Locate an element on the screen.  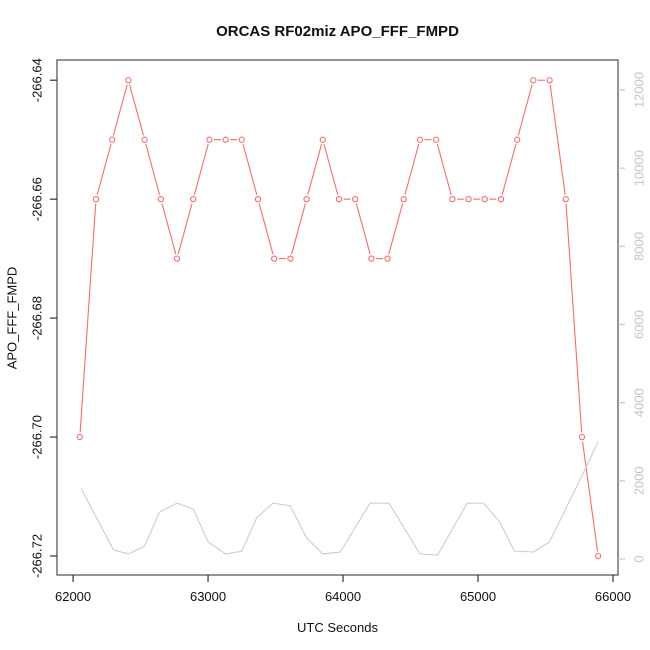
x-axis-tick-label: 63000 is located at coordinates (208, 596).